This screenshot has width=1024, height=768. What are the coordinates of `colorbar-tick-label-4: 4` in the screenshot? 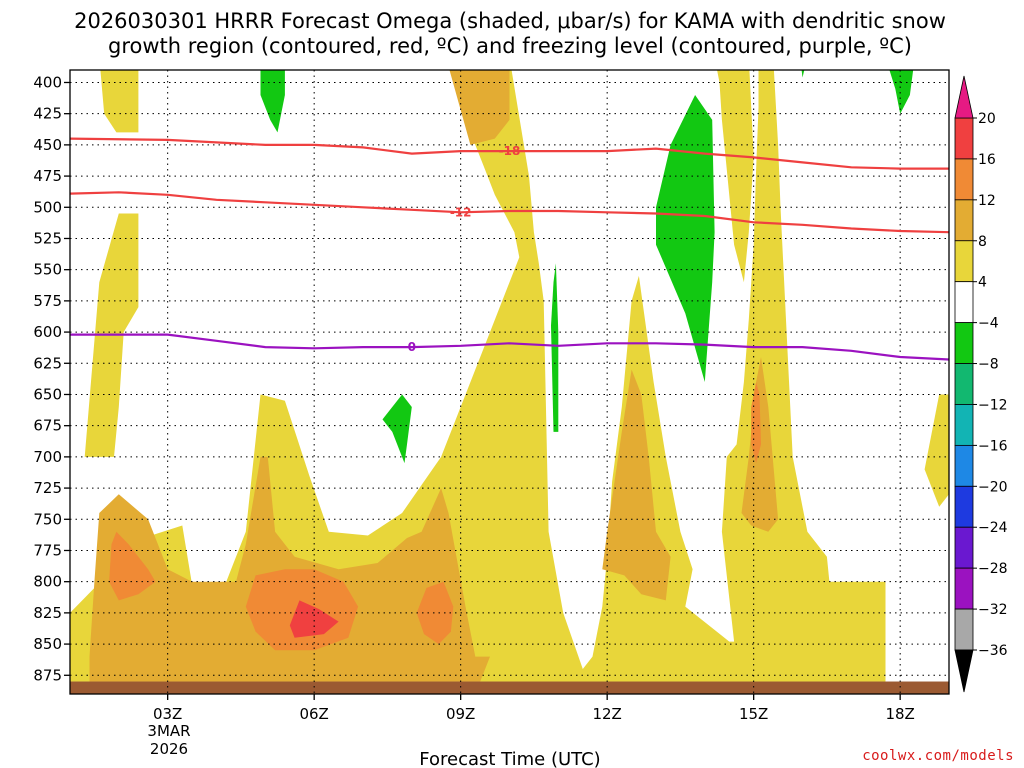 It's located at (982, 283).